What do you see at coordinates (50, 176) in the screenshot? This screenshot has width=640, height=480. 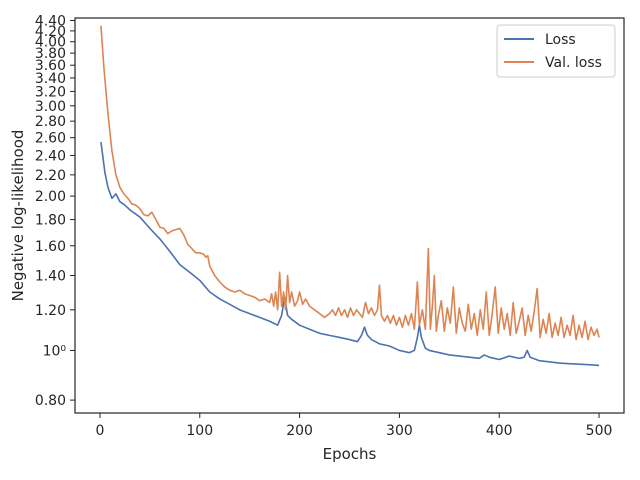 I see `y-tick-label: 2.20` at bounding box center [50, 176].